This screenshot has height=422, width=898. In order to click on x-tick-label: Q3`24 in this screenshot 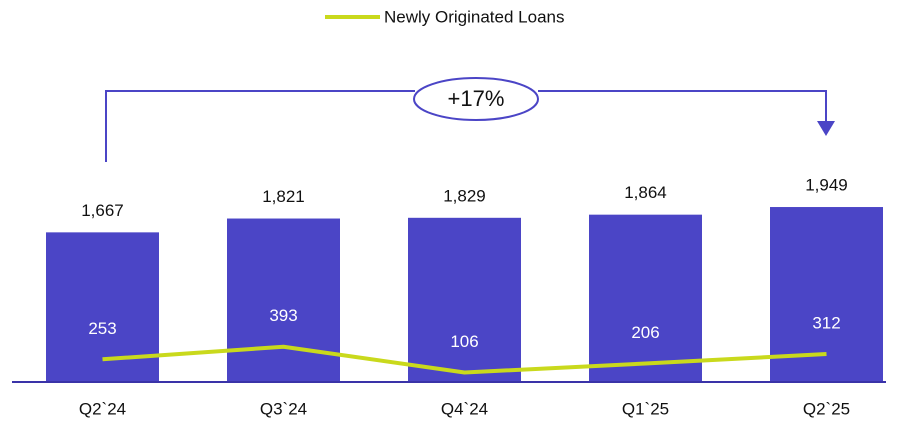, I will do `click(283, 408)`.